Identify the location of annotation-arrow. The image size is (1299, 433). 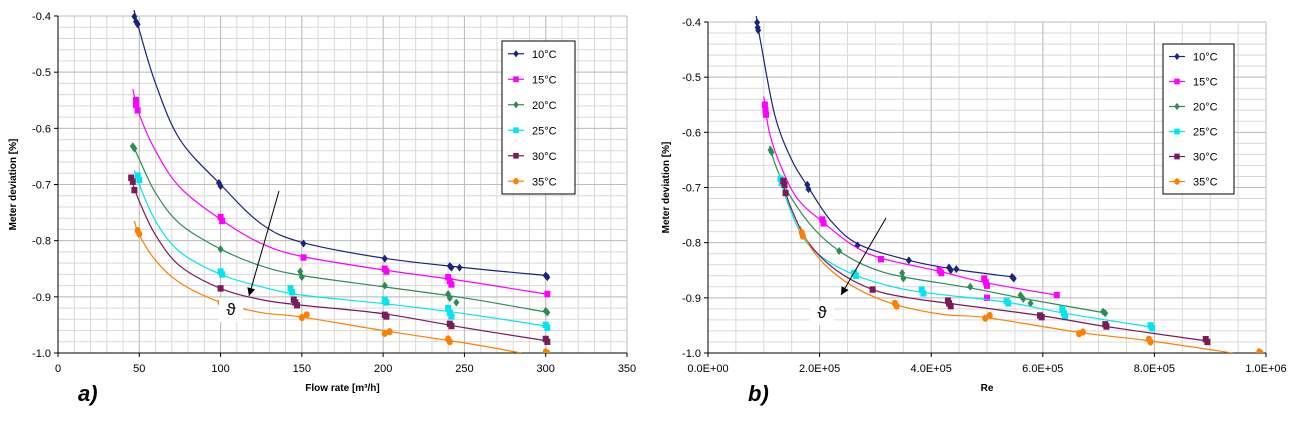
(264, 243).